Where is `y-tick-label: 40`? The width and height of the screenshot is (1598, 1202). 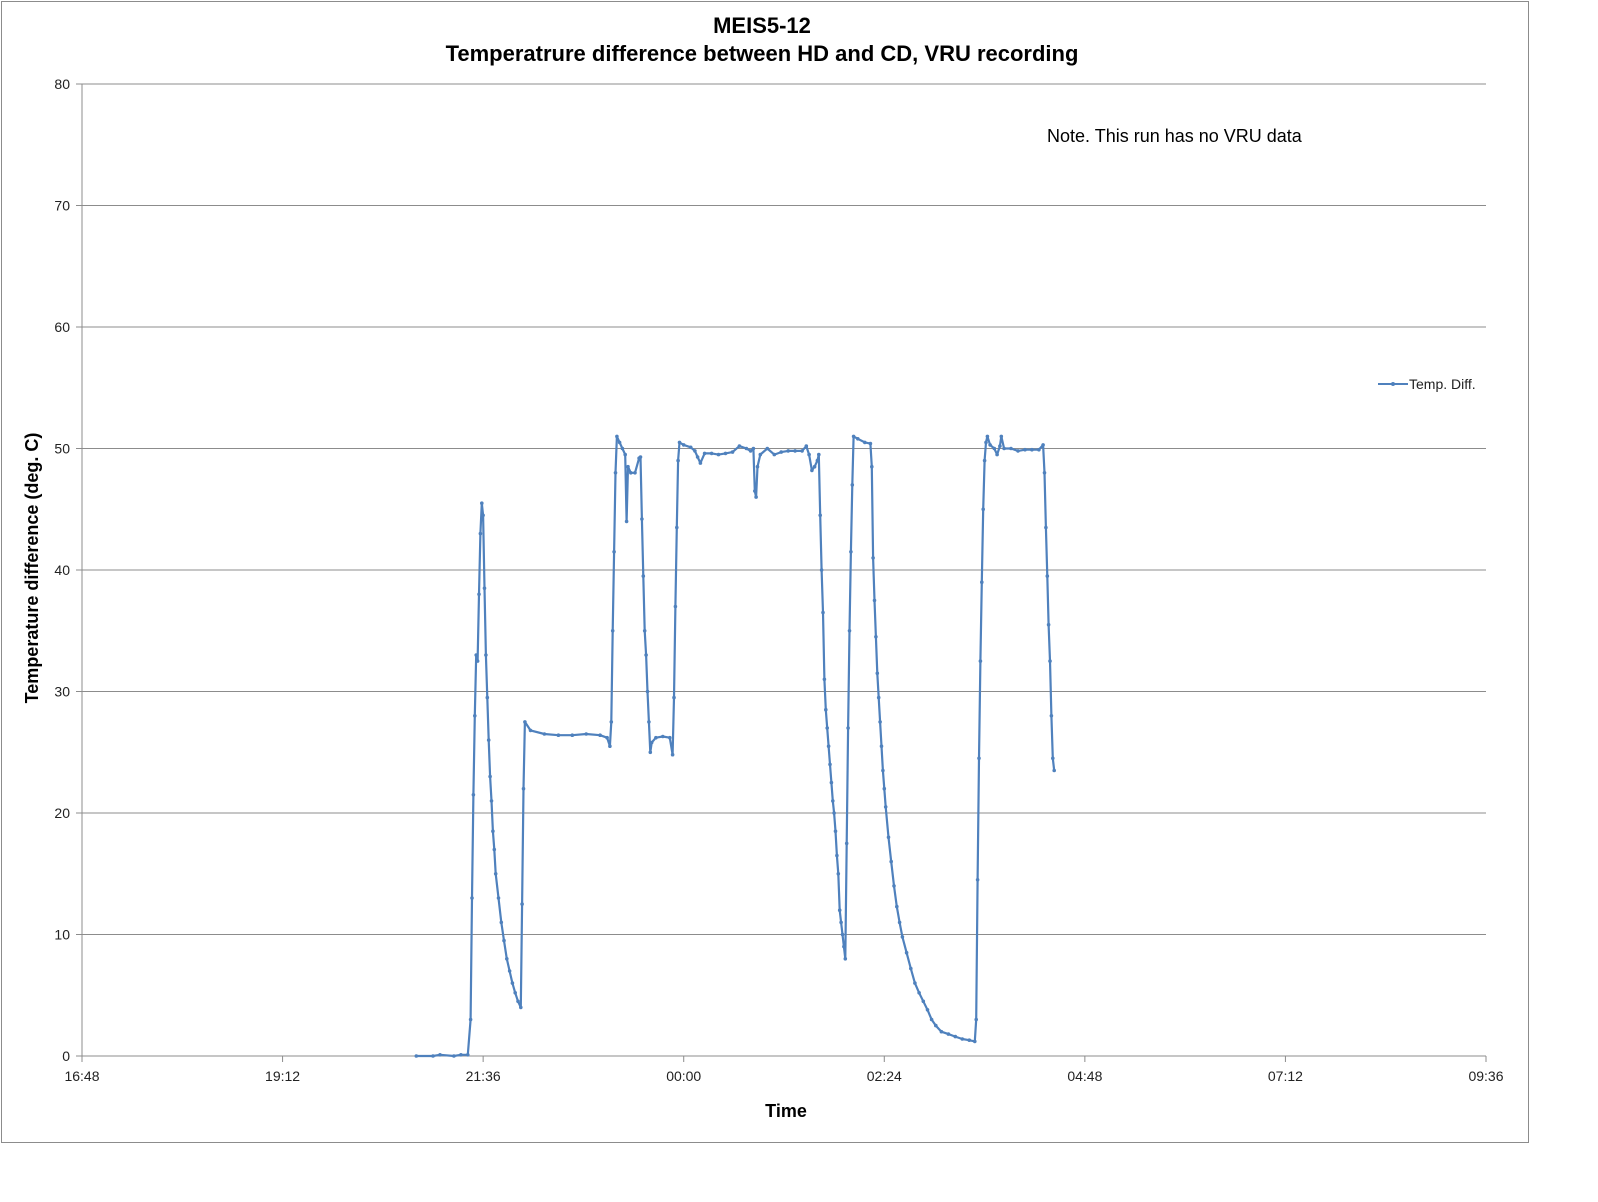 y-tick-label: 40 is located at coordinates (62, 570).